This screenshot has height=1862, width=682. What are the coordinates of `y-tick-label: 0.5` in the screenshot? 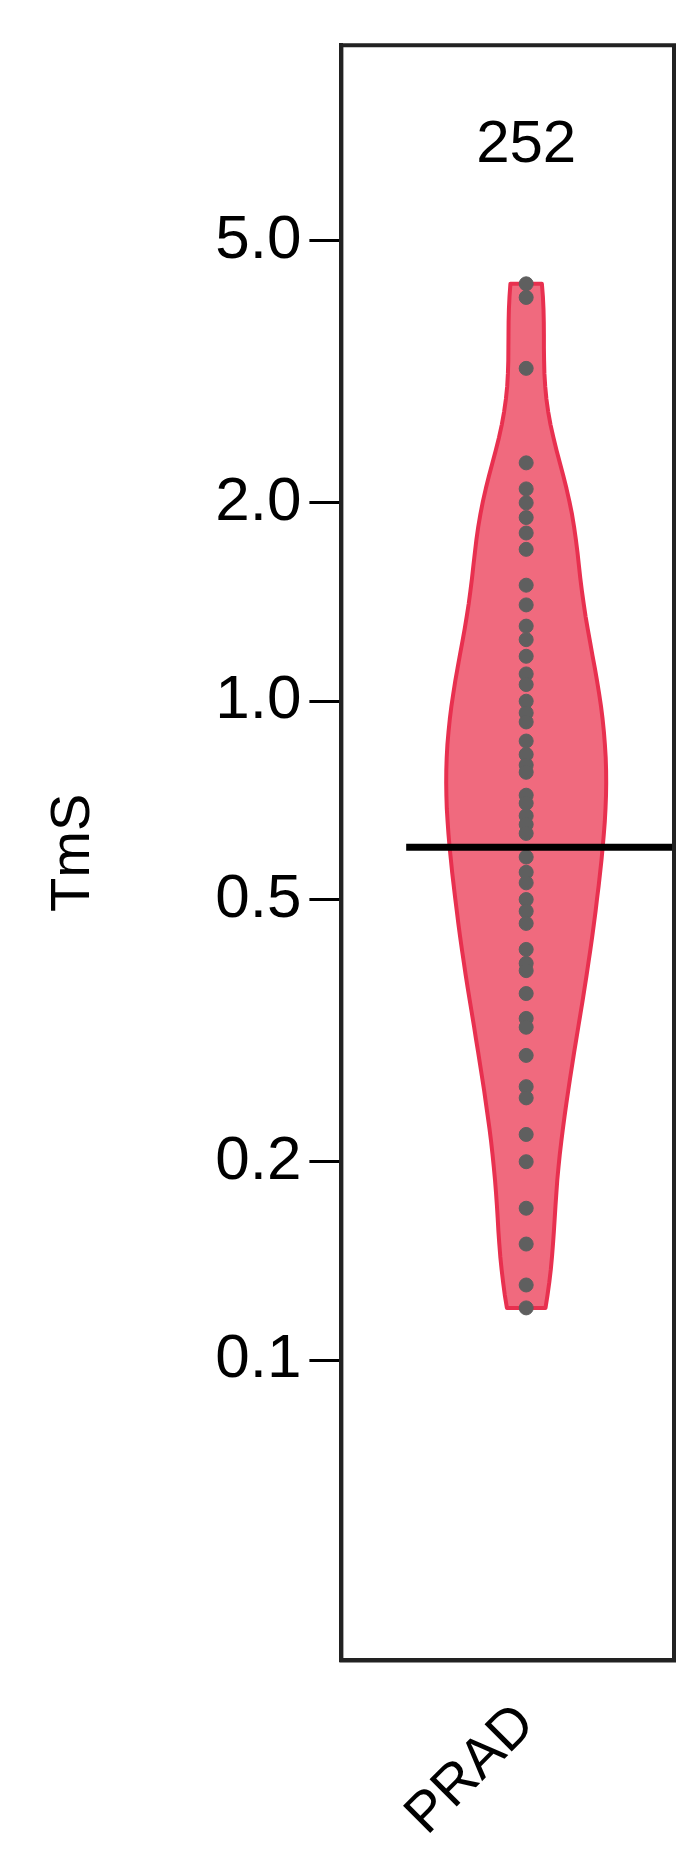 It's located at (258, 895).